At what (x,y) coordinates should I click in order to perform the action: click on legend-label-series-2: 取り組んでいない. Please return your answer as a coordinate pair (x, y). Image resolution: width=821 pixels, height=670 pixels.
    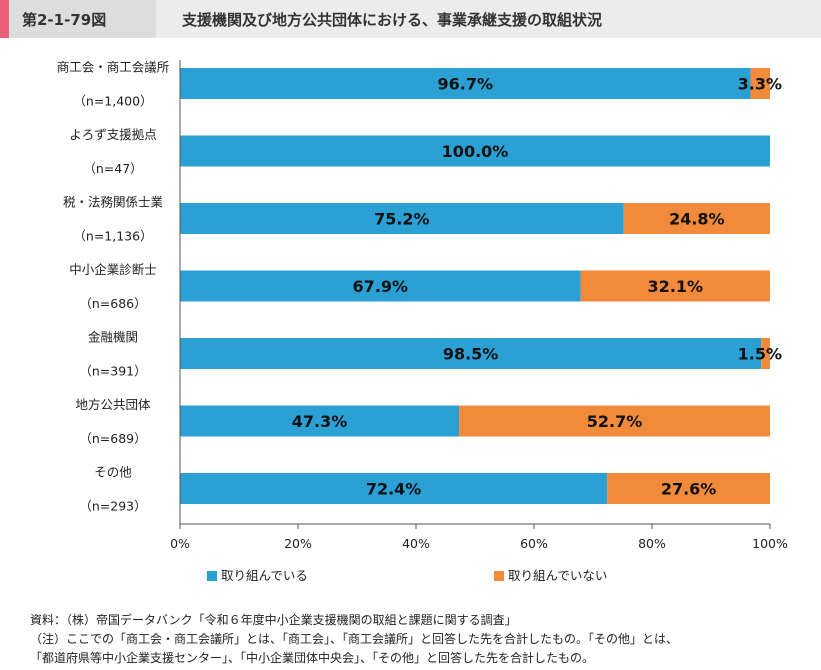
    Looking at the image, I should click on (558, 575).